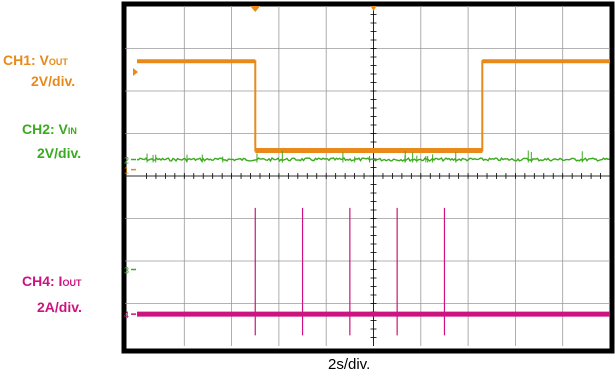  Describe the element at coordinates (373, 159) in the screenshot. I see `ch2-vin-trace` at that location.